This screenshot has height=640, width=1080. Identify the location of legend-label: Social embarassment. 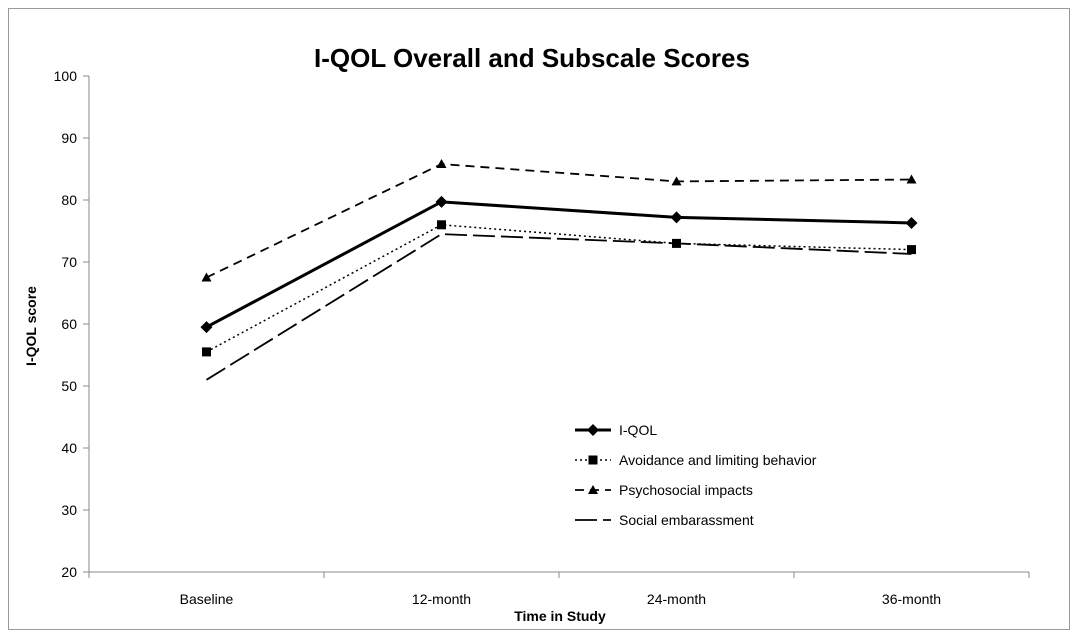
(686, 520).